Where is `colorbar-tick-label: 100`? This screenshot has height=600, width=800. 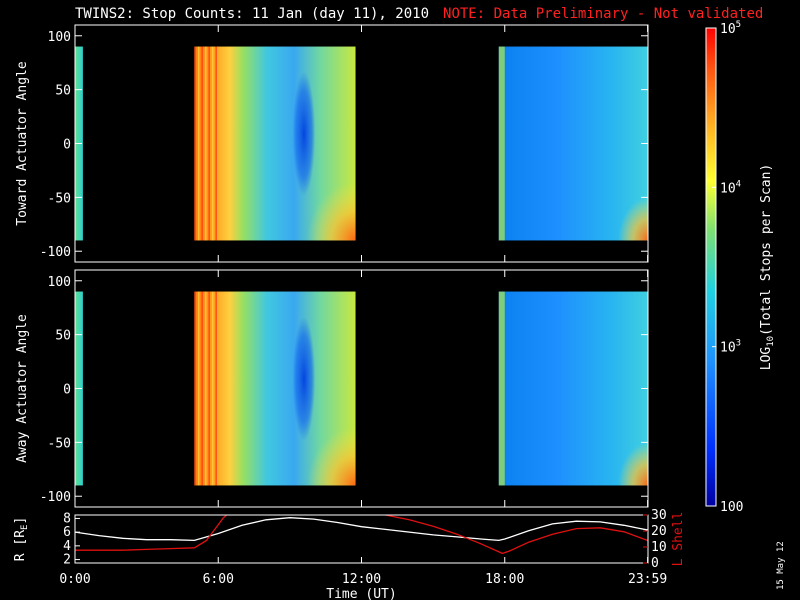 colorbar-tick-label: 100 is located at coordinates (731, 507).